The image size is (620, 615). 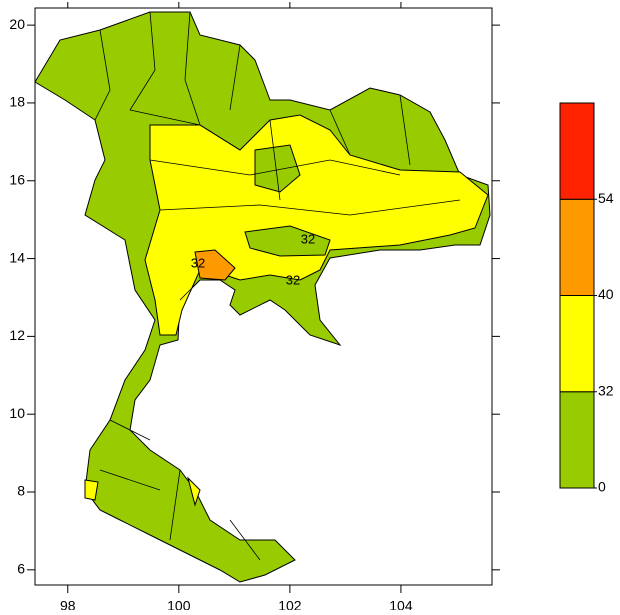 What do you see at coordinates (401, 604) in the screenshot?
I see `x-tick-label: 104` at bounding box center [401, 604].